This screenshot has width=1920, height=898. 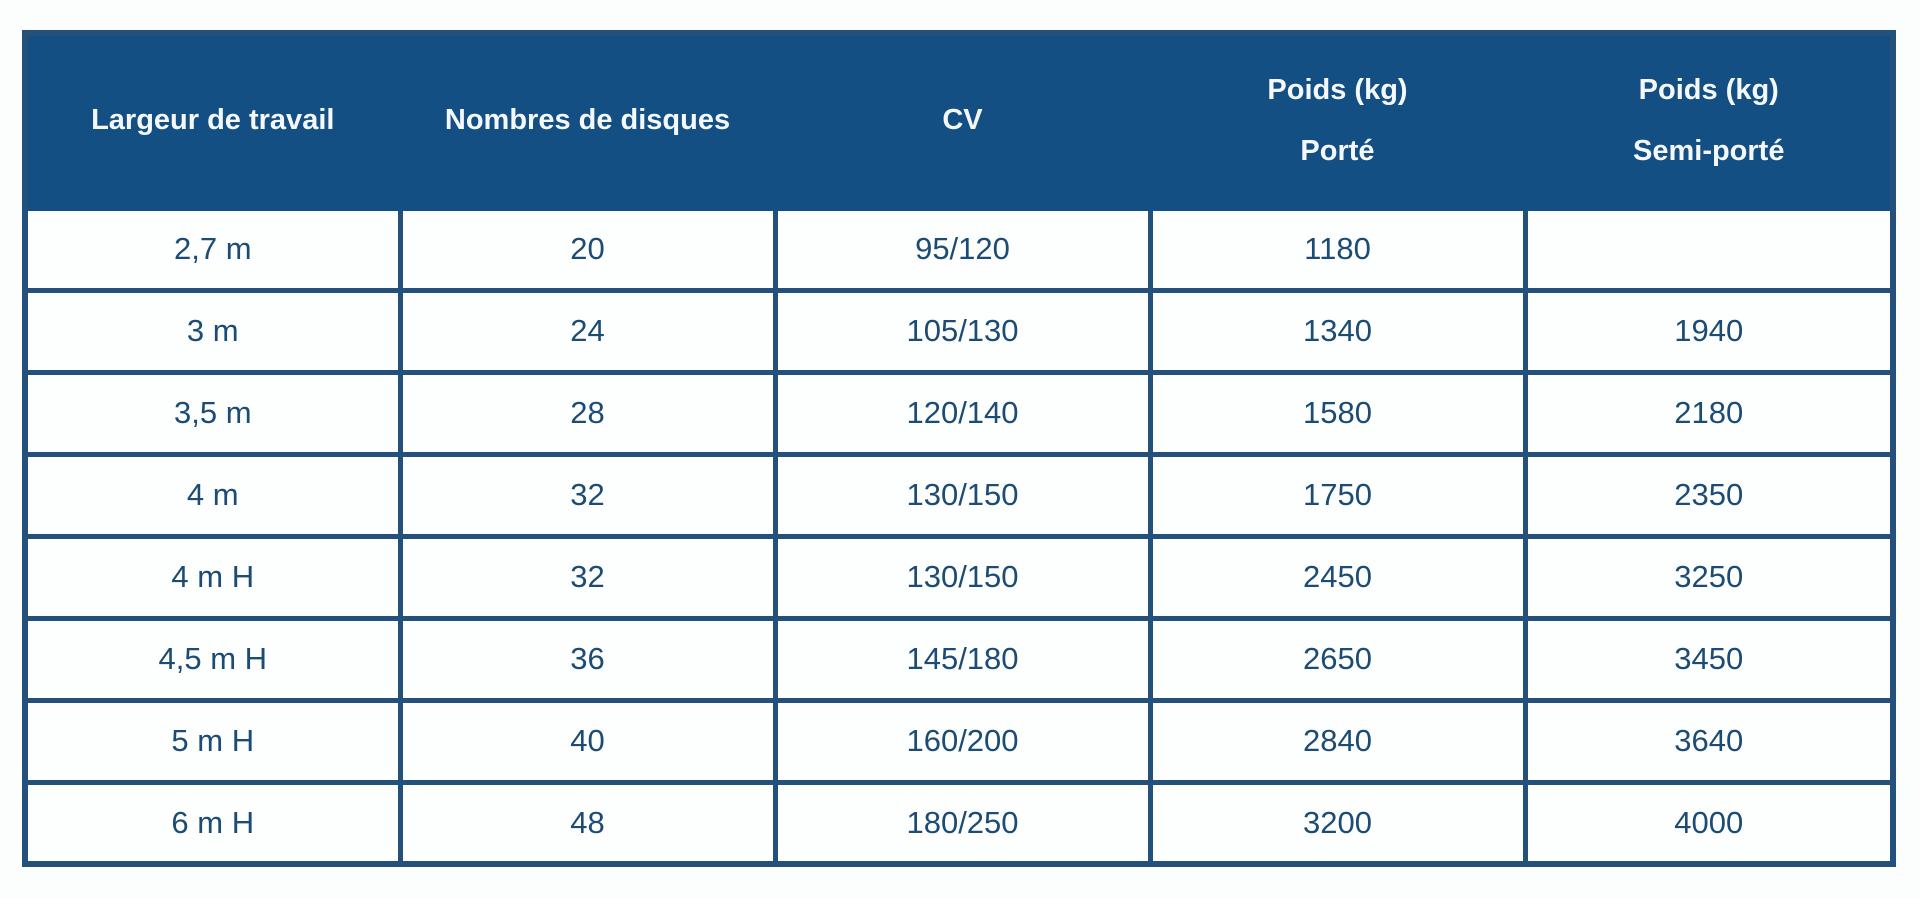 What do you see at coordinates (962, 249) in the screenshot?
I see `table-cell: 95/120` at bounding box center [962, 249].